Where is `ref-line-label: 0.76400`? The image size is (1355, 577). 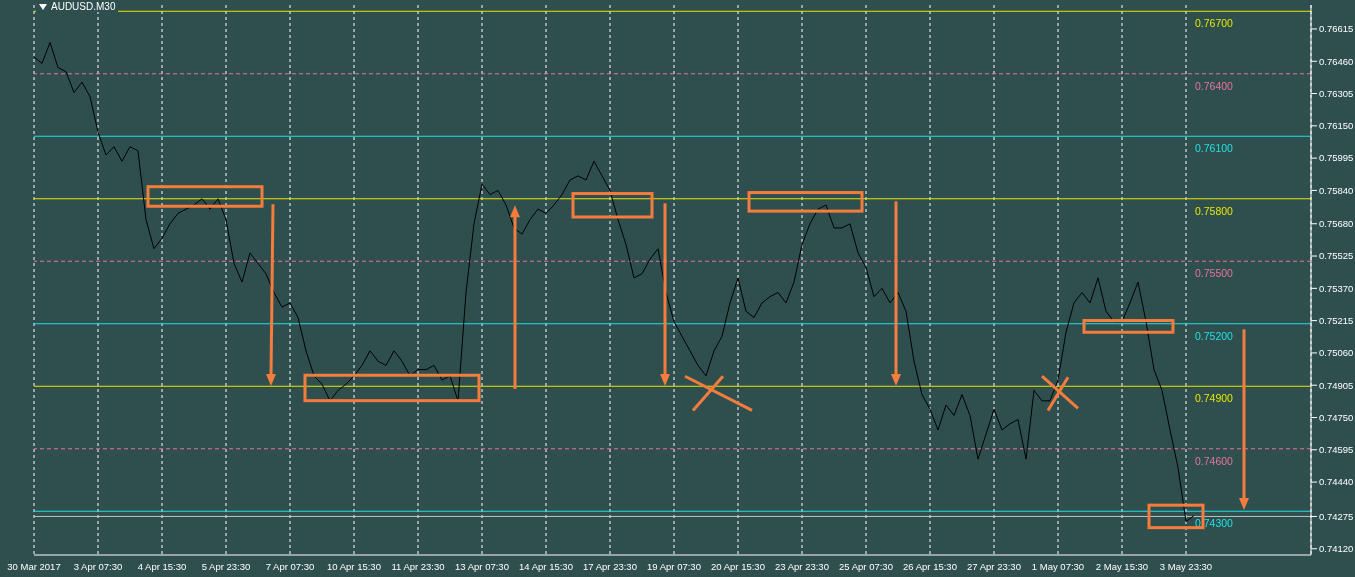
ref-line-label: 0.76400 is located at coordinates (1214, 85).